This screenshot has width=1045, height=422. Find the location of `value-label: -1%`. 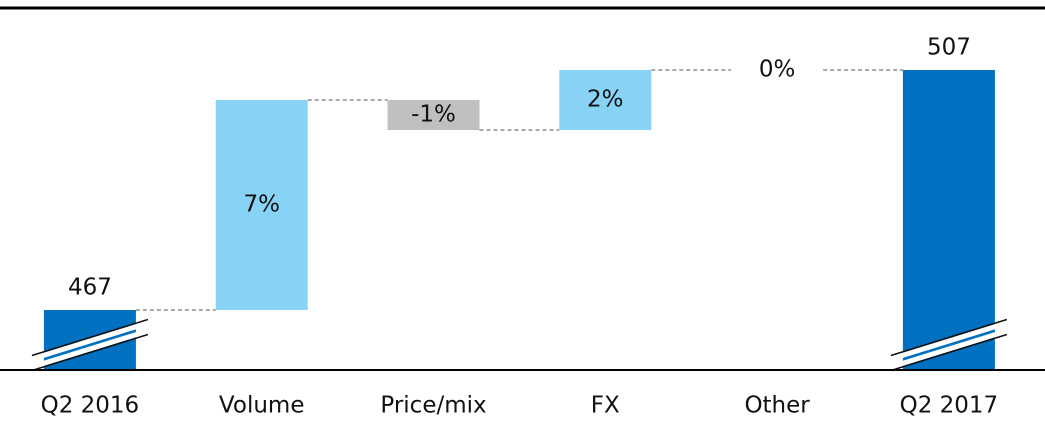

value-label: -1% is located at coordinates (433, 115).